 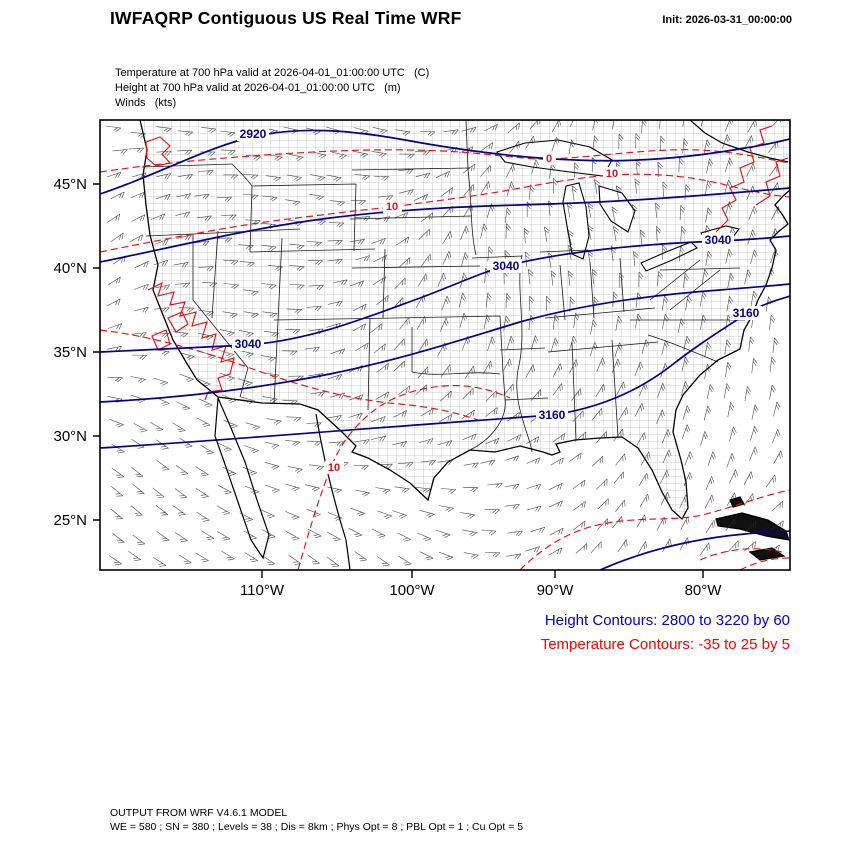 What do you see at coordinates (70, 436) in the screenshot?
I see `lat-tick-30n: 30°N` at bounding box center [70, 436].